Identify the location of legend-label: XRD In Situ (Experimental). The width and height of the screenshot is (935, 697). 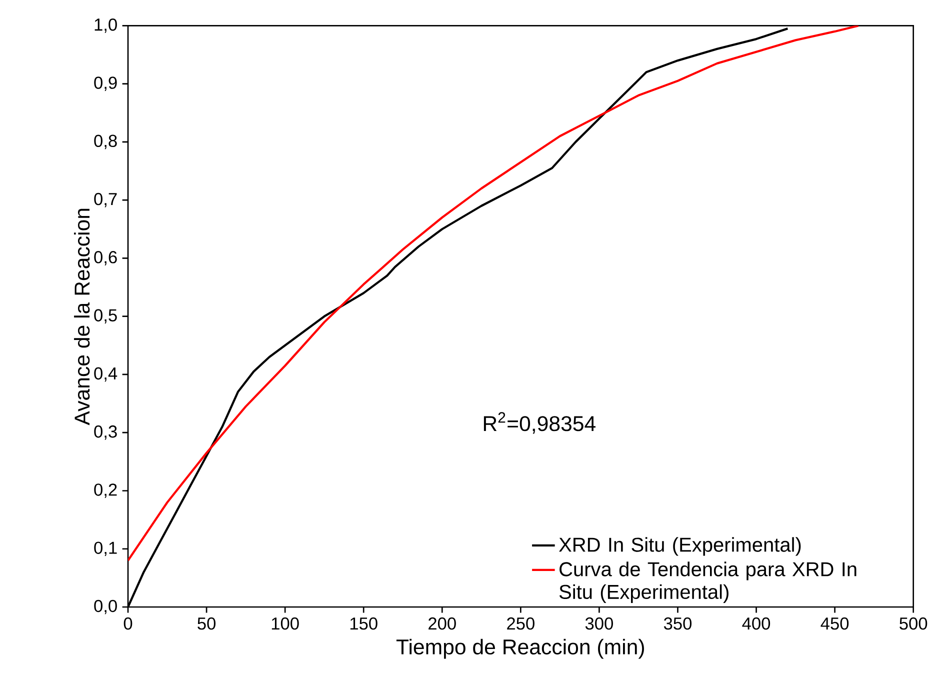
(679, 546).